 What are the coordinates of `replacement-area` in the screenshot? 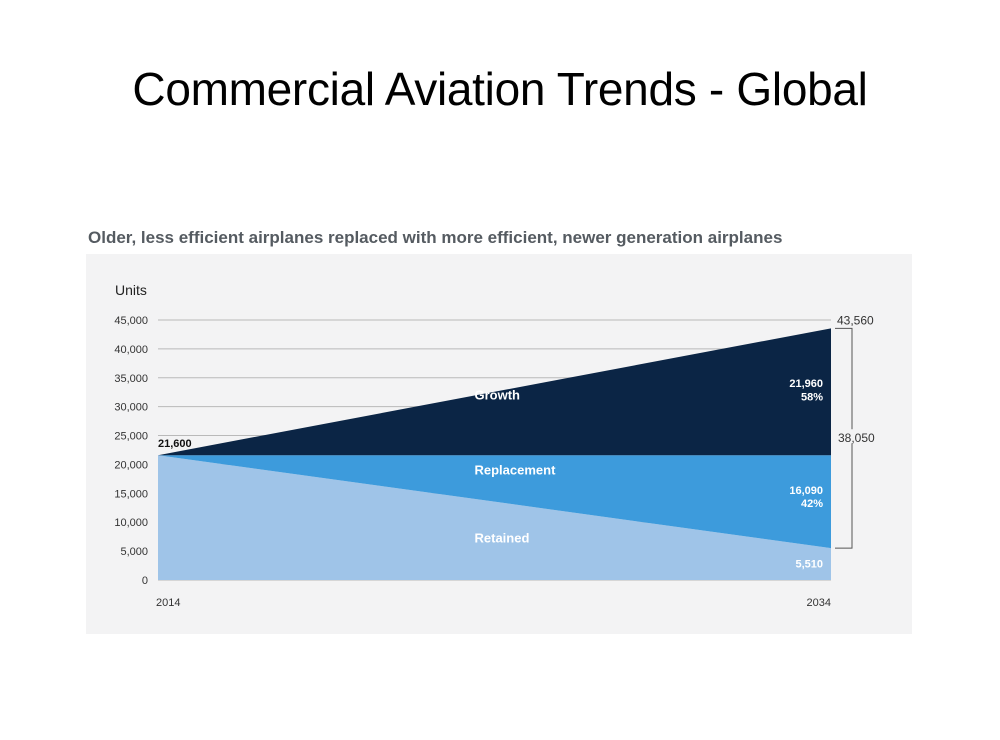 It's located at (494, 502).